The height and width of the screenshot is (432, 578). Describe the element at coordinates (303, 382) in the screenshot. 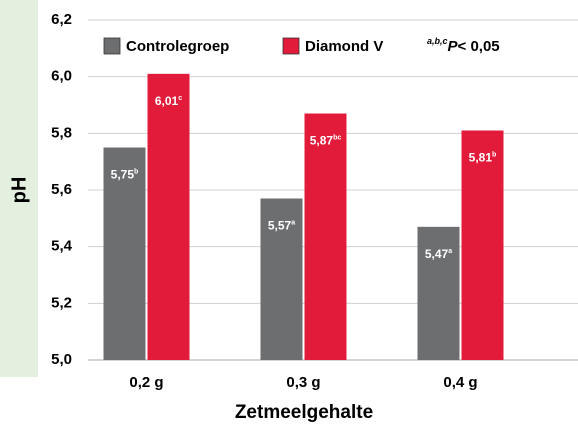

I see `x-tick-label: 0,3 g` at that location.